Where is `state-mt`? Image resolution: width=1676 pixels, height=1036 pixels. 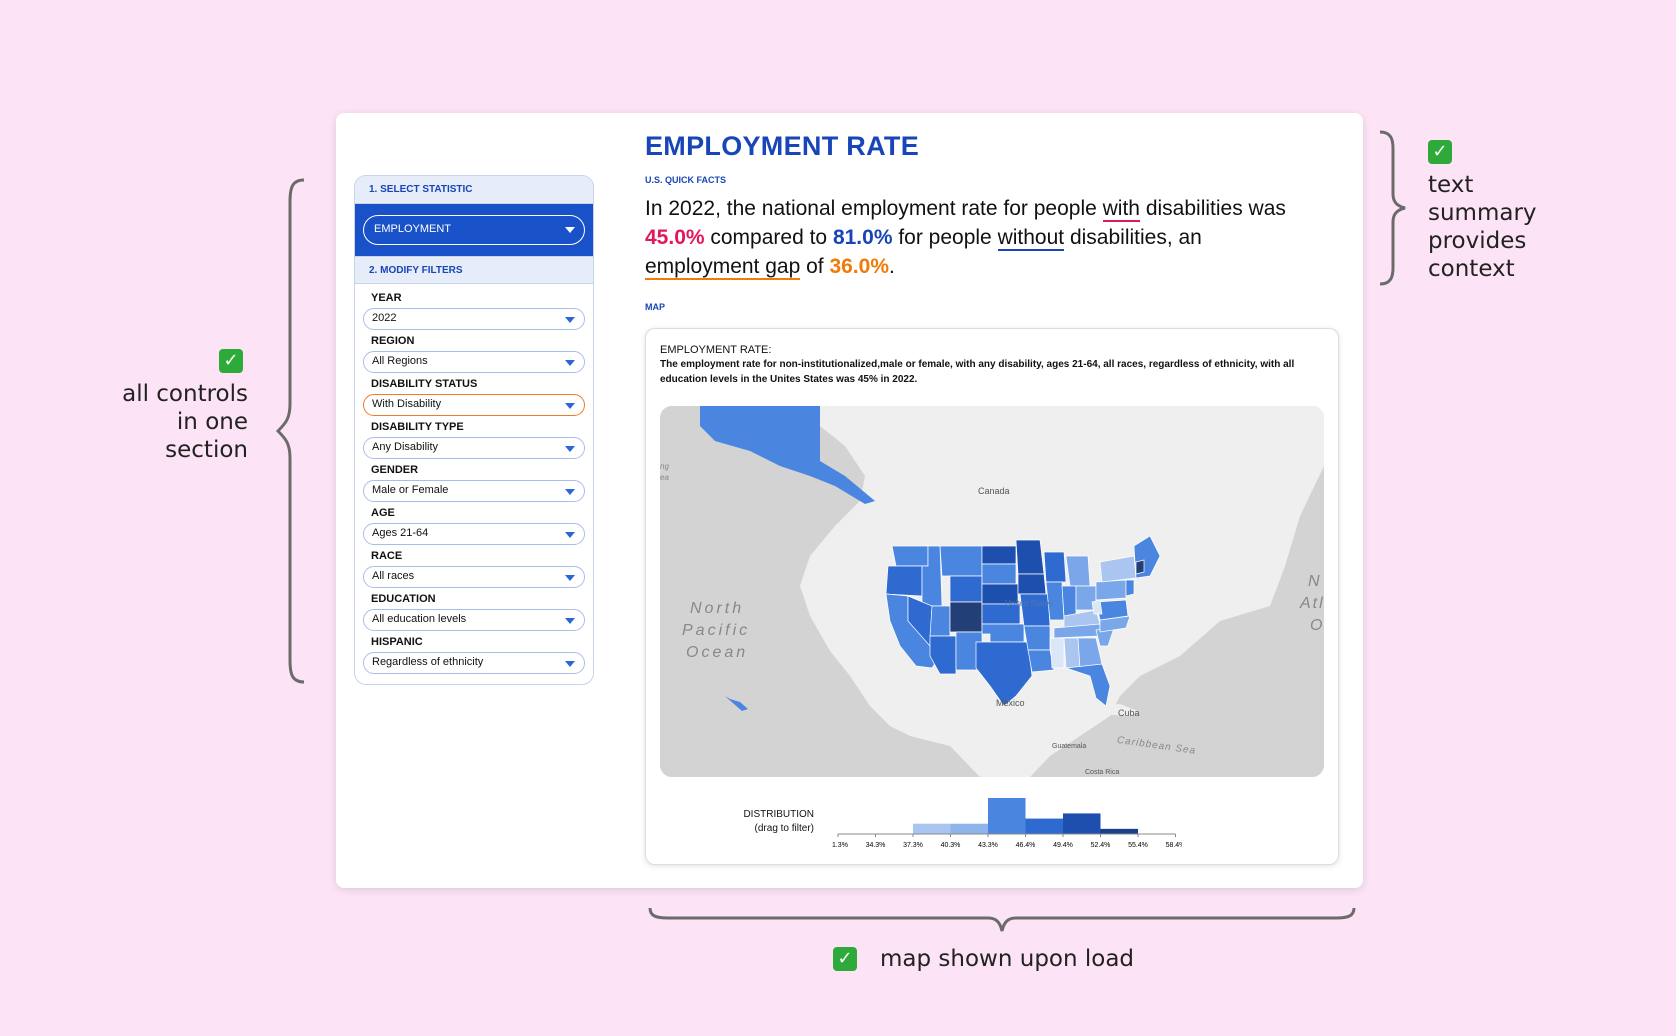
state-mt is located at coordinates (961, 561).